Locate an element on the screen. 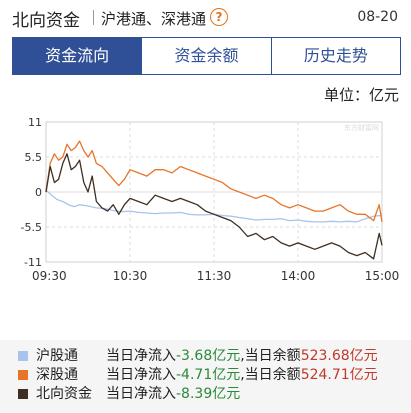 This screenshot has height=413, width=411. y-tick-label: -11 is located at coordinates (33, 262).